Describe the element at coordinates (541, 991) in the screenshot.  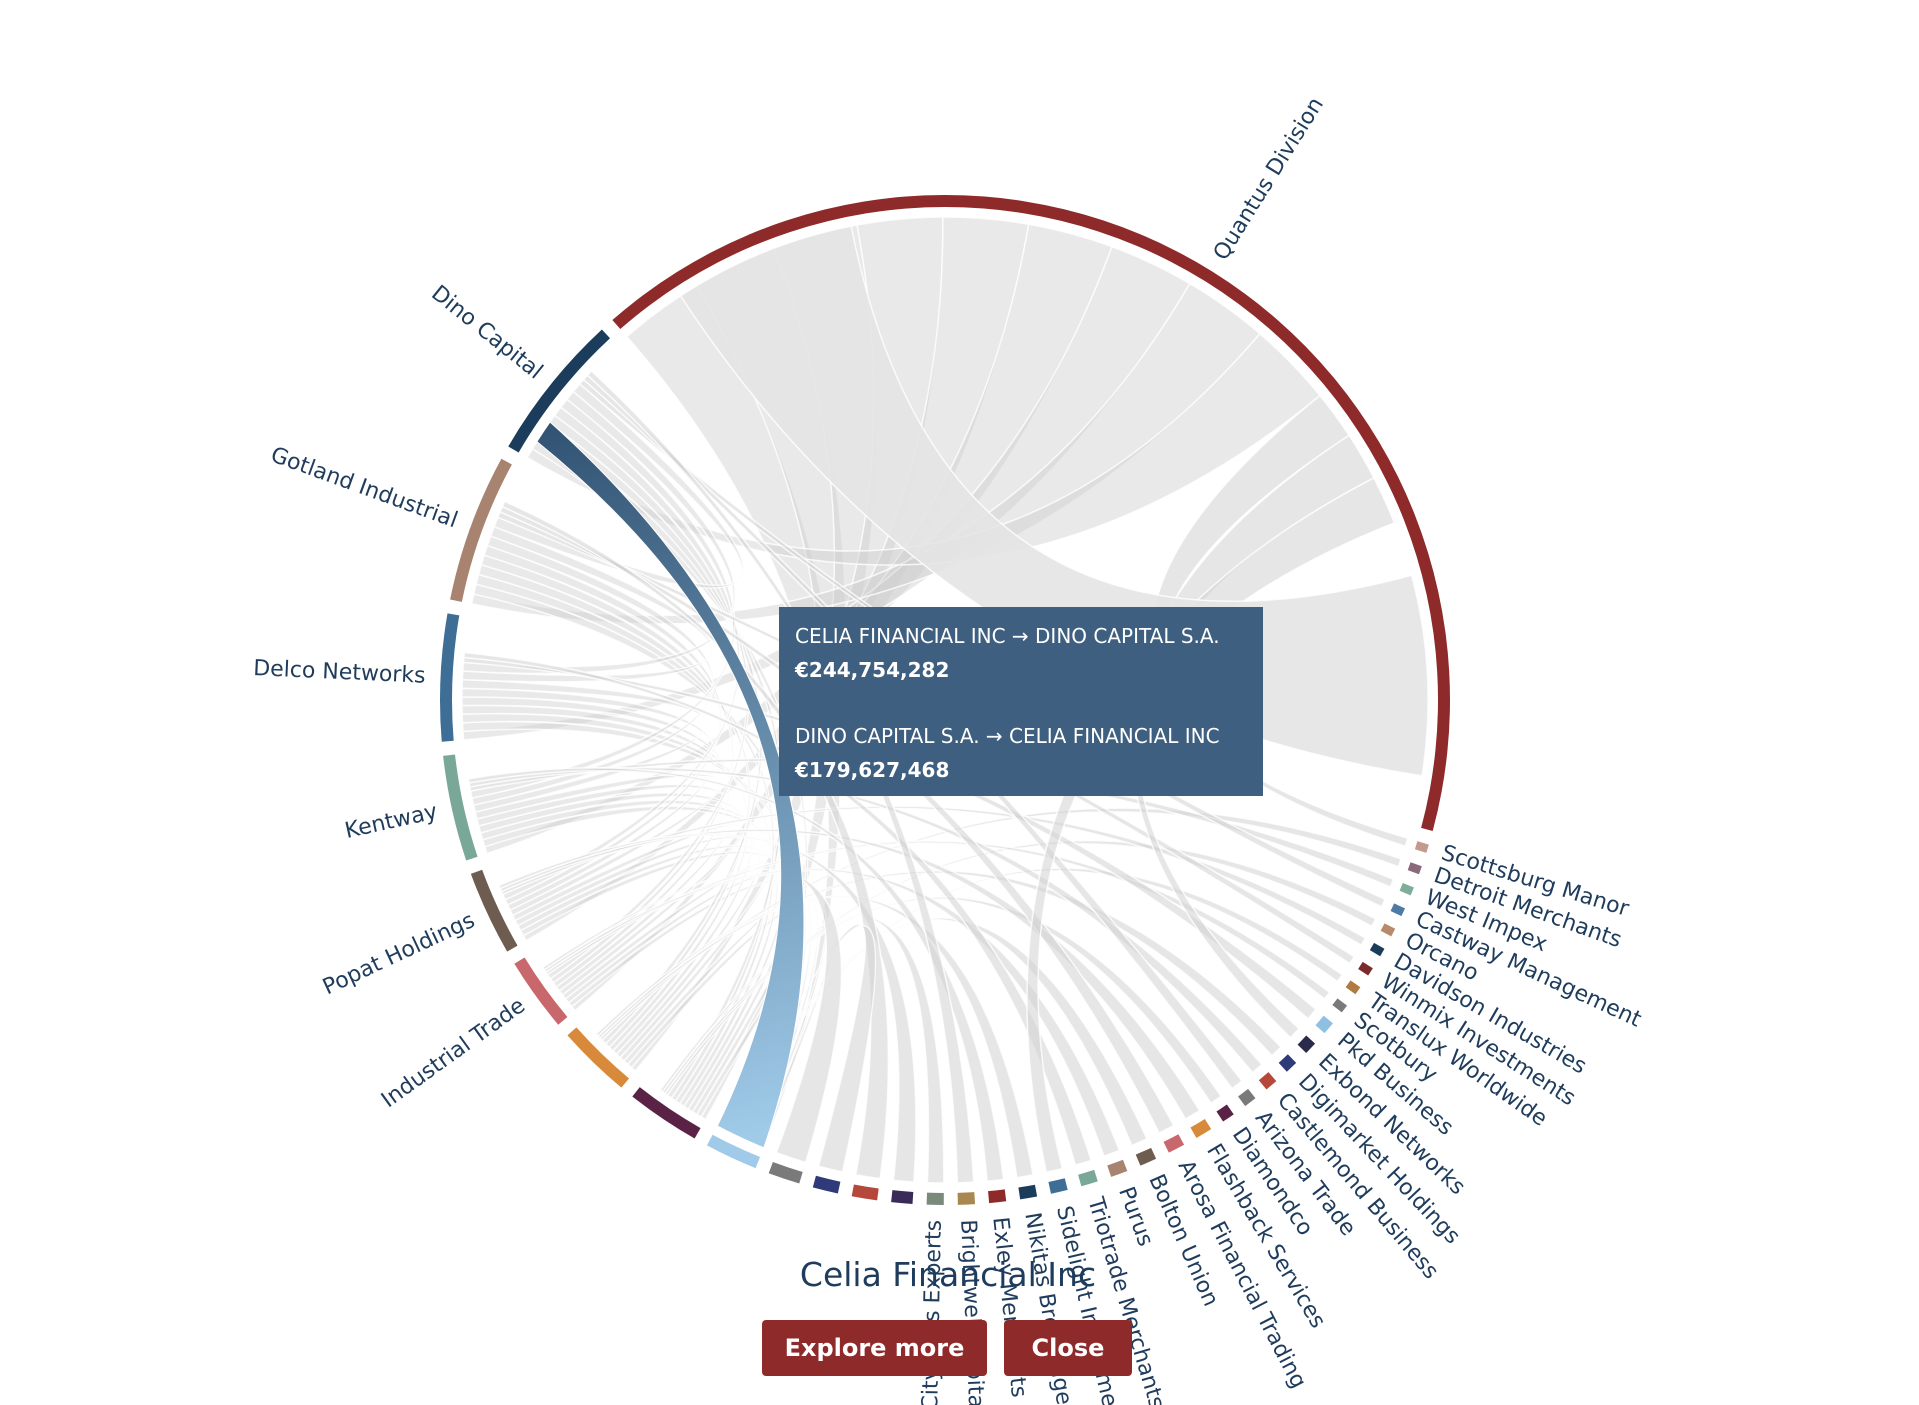
I see `arc-industrial-trade` at that location.